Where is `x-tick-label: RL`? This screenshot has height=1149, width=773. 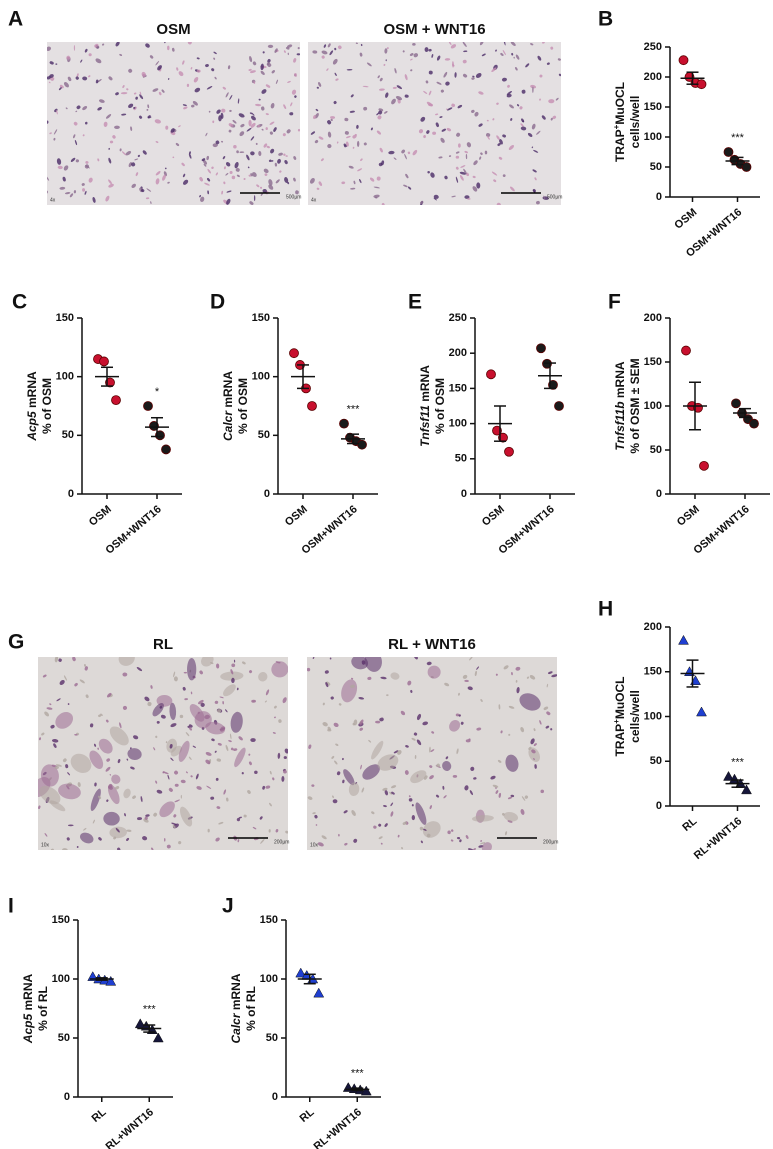
x-tick-label: RL is located at coordinates (689, 824).